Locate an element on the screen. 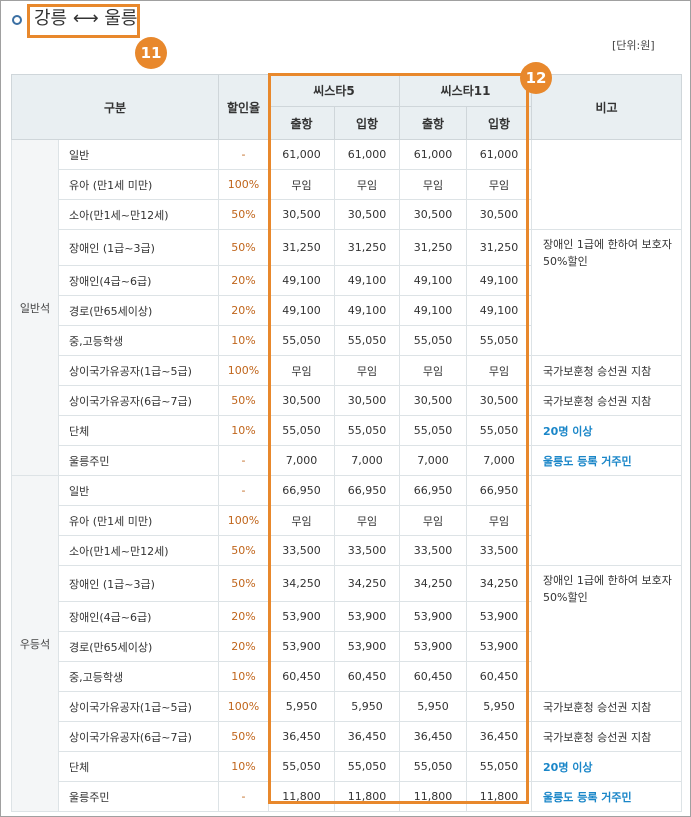 The width and height of the screenshot is (691, 817). table-row: 경로(만65세이상) 20% 53,900 53,900 53,900 53,900 is located at coordinates (347, 646).